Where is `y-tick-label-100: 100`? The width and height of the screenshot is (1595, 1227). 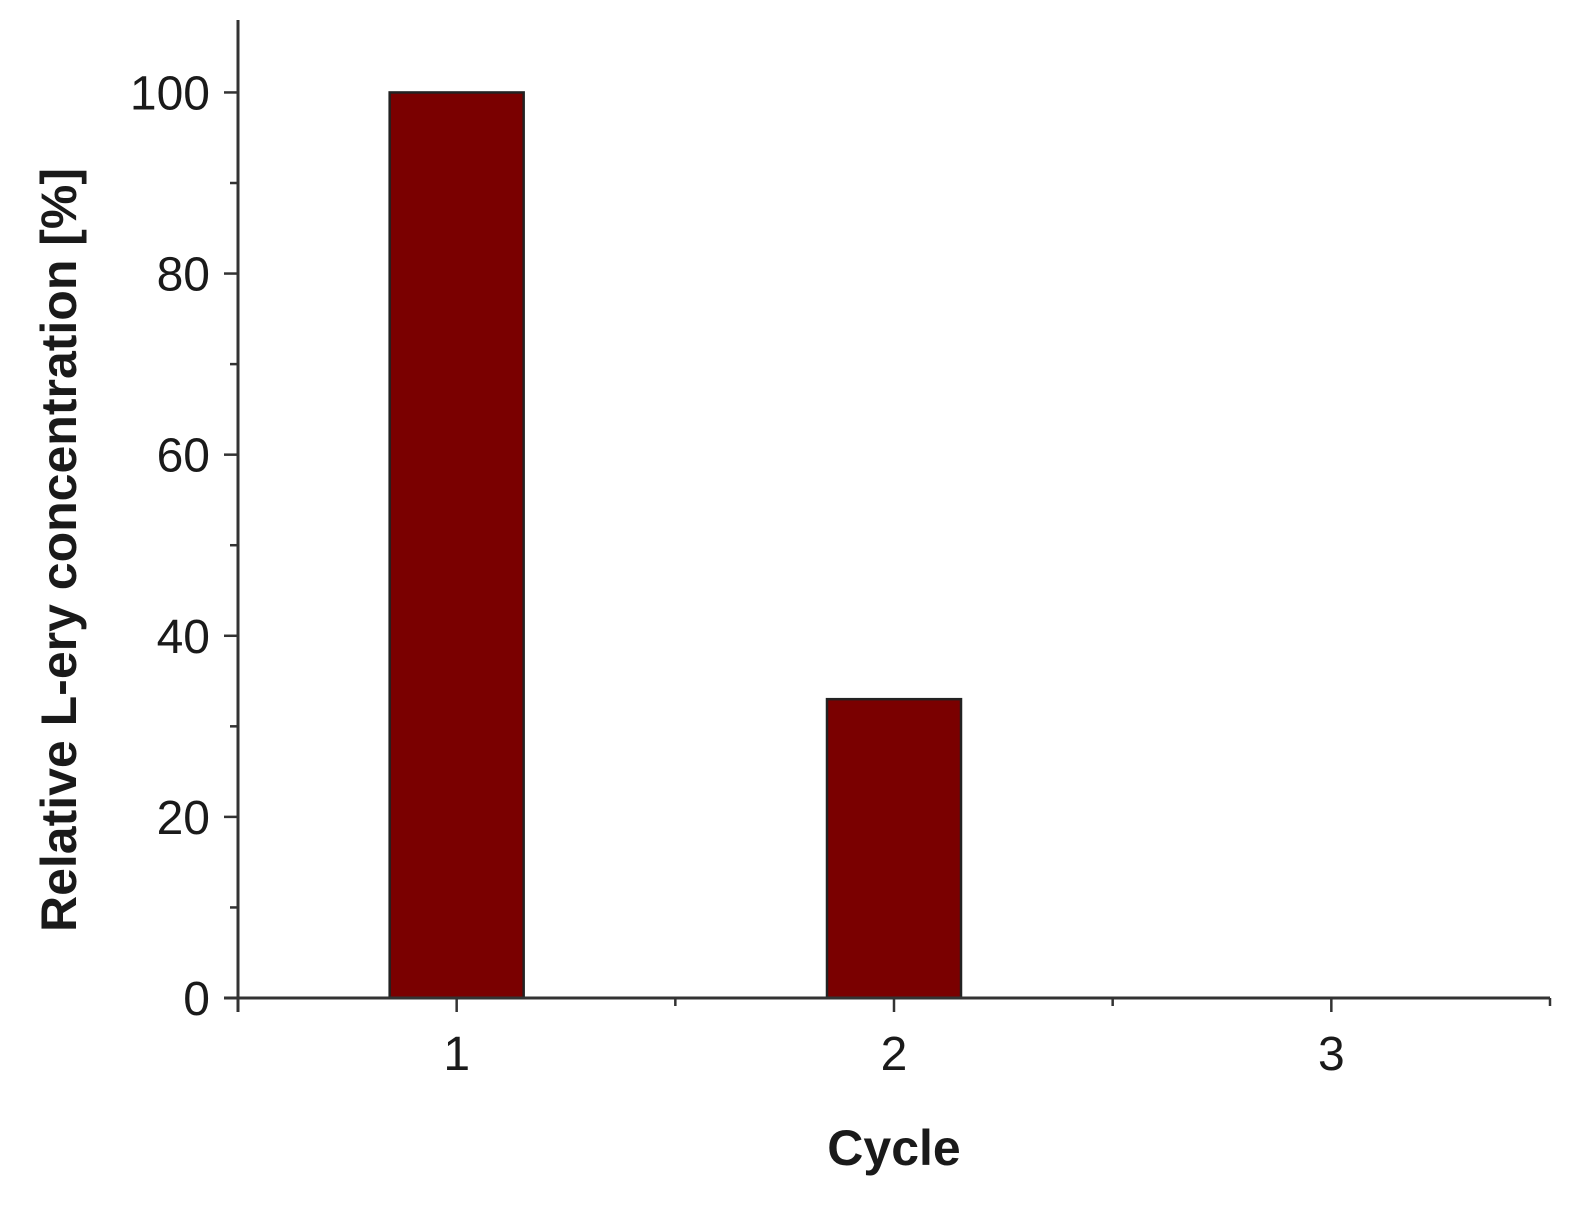 y-tick-label-100: 100 is located at coordinates (170, 93).